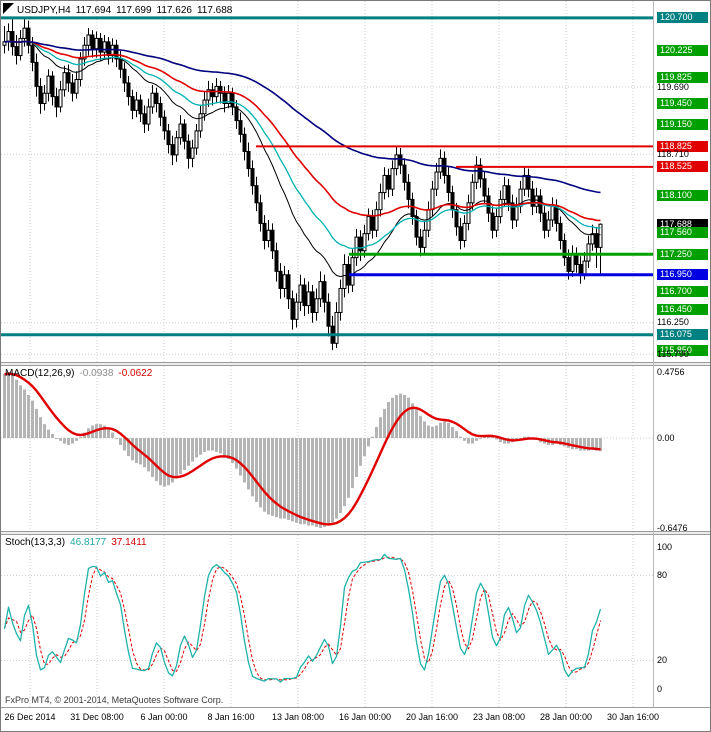 The image size is (711, 732). I want to click on price-level-label: 116.075, so click(682, 334).